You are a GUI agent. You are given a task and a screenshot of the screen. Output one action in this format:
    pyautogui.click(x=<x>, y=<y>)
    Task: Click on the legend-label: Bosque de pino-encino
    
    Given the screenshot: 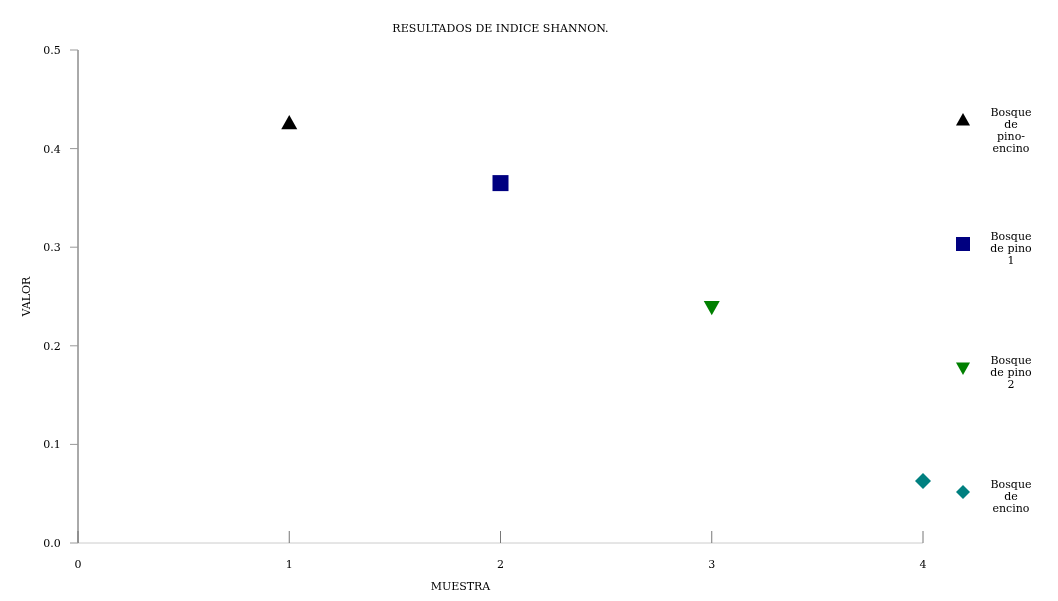 What is the action you would take?
    pyautogui.click(x=1011, y=130)
    